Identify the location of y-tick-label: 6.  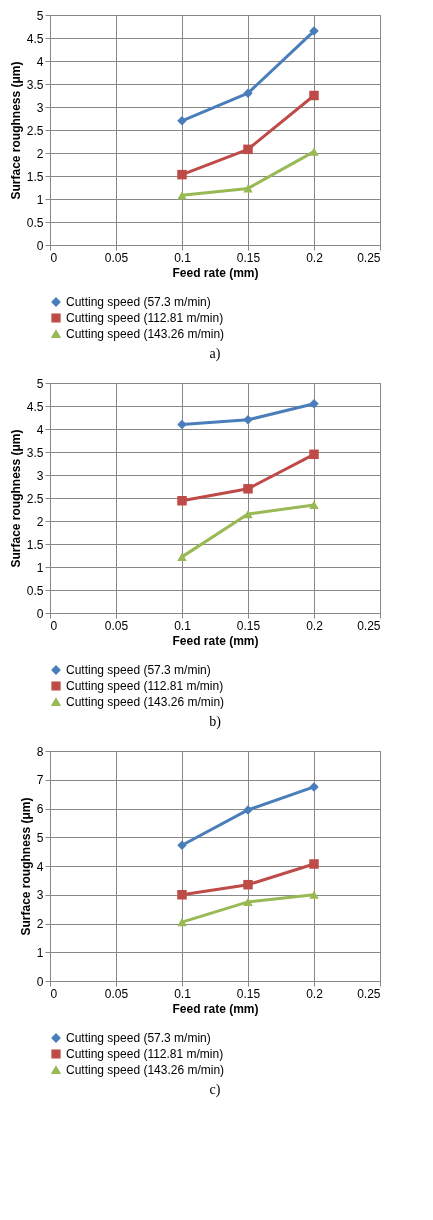
(40, 809).